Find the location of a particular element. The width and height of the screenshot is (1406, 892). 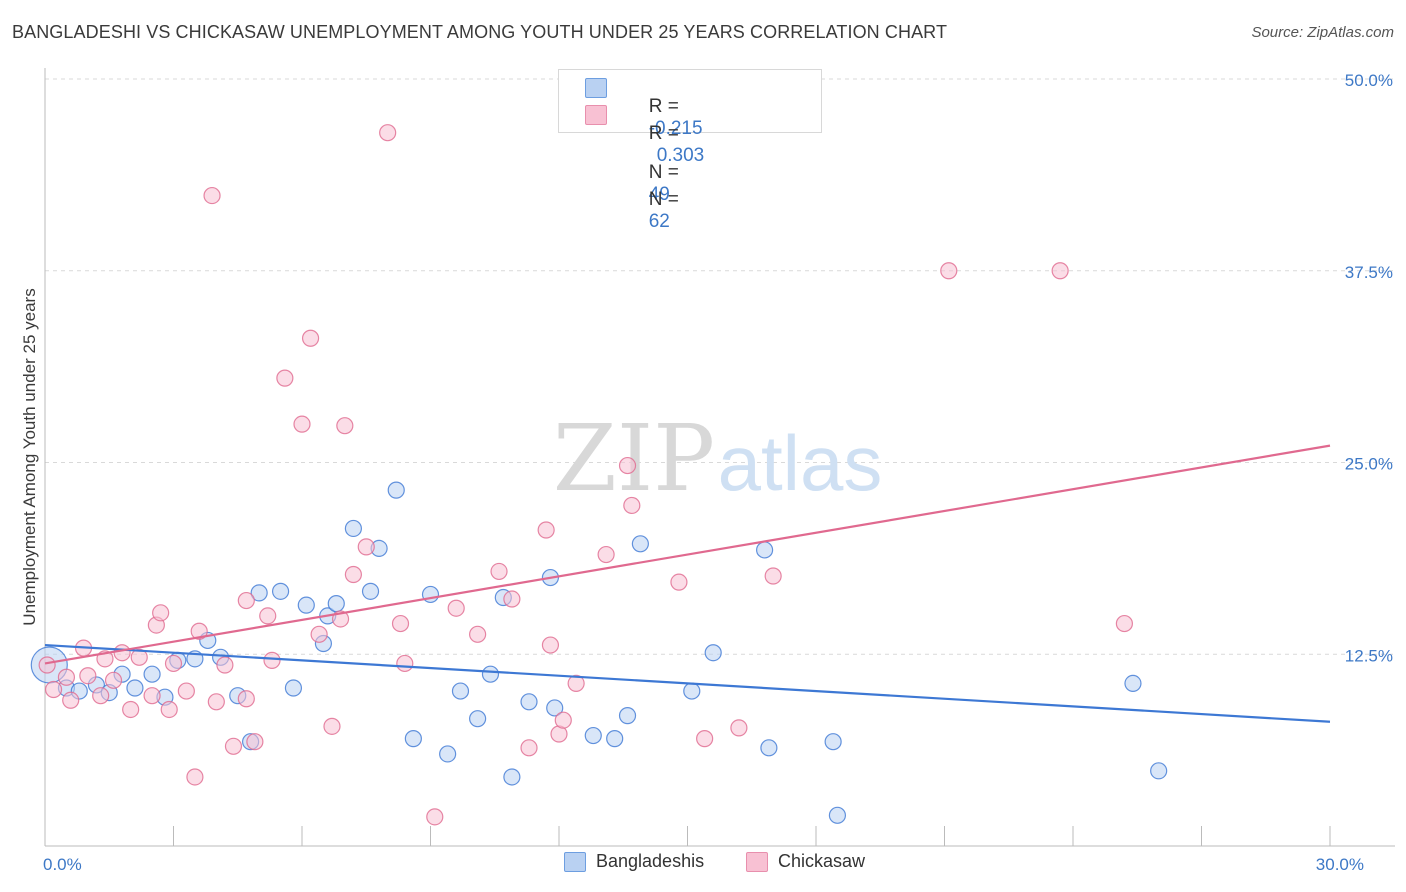

correlation-legend: R = -0.215 N = 49 R = 0.303 N = 62 is located at coordinates (690, 150).